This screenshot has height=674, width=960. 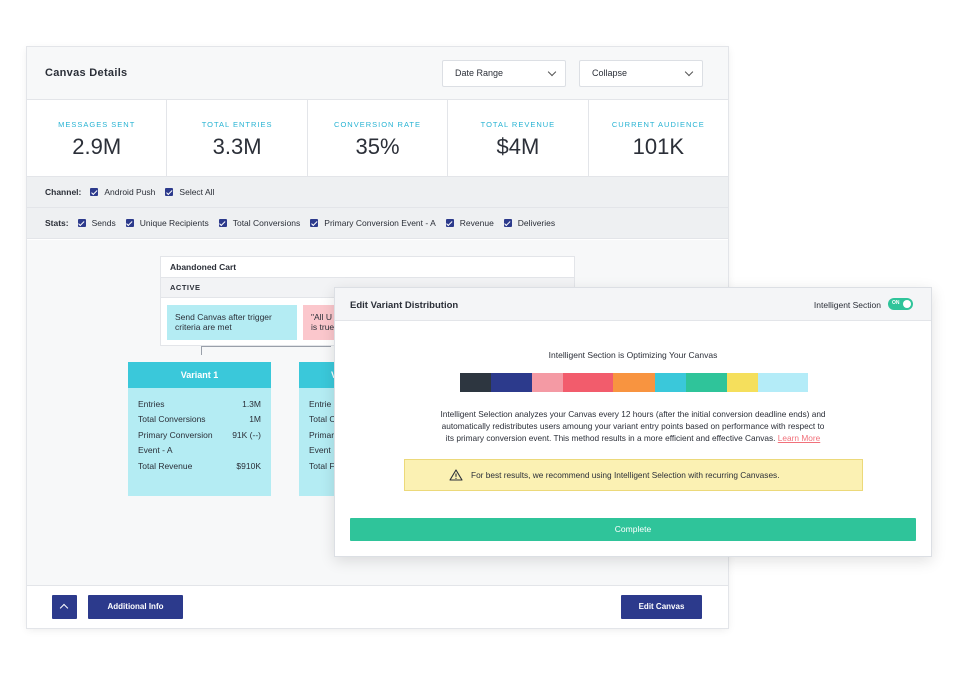 I want to click on stat-row-label: Total Conversions, so click(x=172, y=419).